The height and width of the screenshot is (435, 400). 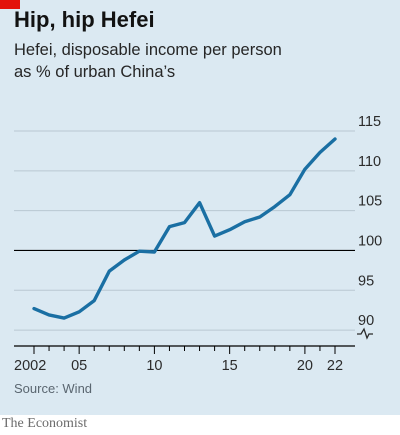 What do you see at coordinates (230, 366) in the screenshot?
I see `x-tick-label-15: 15` at bounding box center [230, 366].